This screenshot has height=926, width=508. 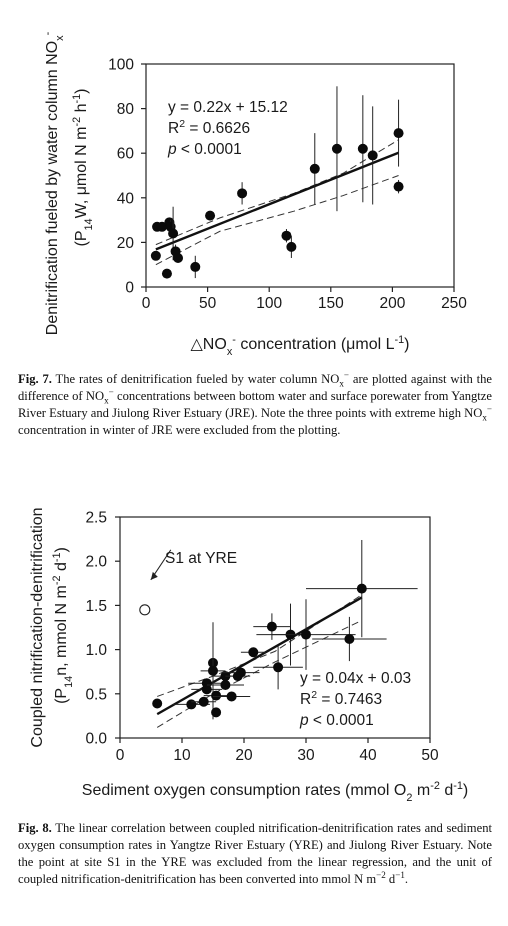 What do you see at coordinates (61, 630) in the screenshot?
I see `y-axis-label-part: n, mmol N m` at bounding box center [61, 630].